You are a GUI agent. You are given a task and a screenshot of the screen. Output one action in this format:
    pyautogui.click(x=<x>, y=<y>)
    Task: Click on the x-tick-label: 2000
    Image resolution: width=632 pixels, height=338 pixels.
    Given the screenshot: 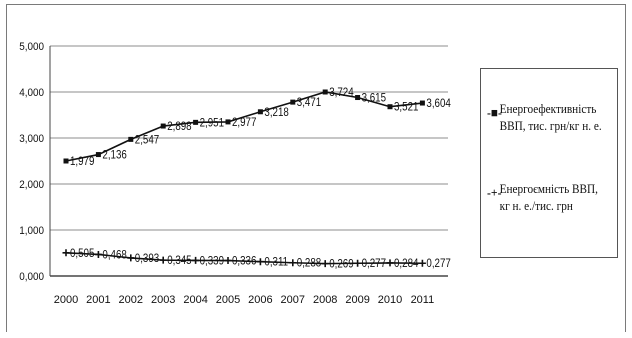 What is the action you would take?
    pyautogui.click(x=66, y=300)
    